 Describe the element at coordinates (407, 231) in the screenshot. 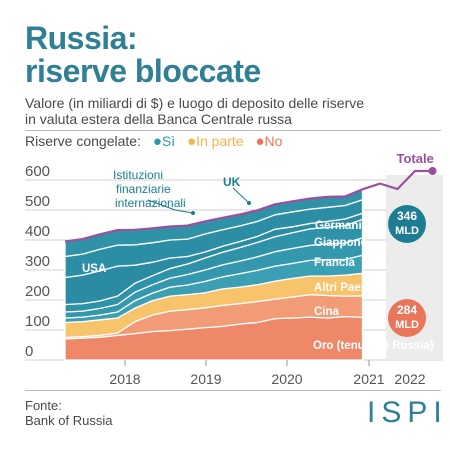

I see `badge-si-unit: MLD` at that location.